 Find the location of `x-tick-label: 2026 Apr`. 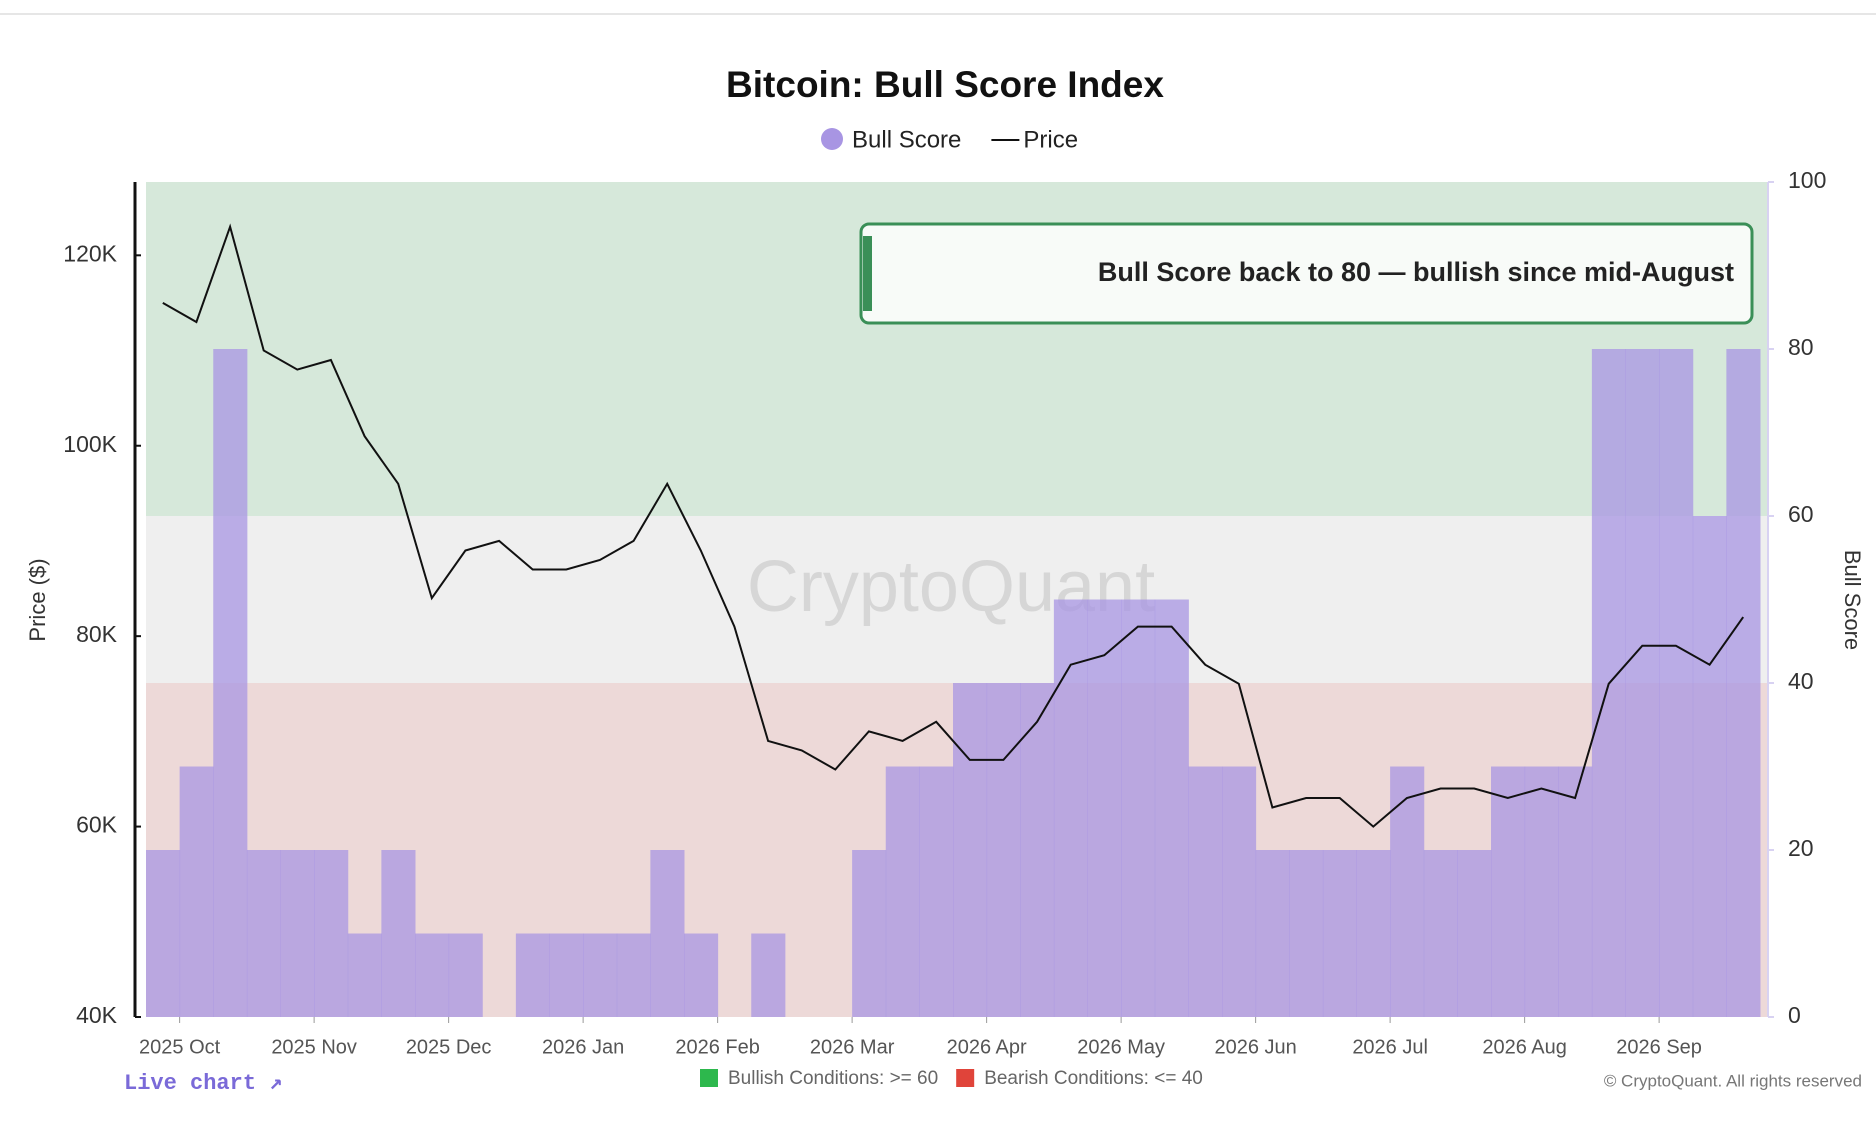

x-tick-label: 2026 Apr is located at coordinates (987, 1047).